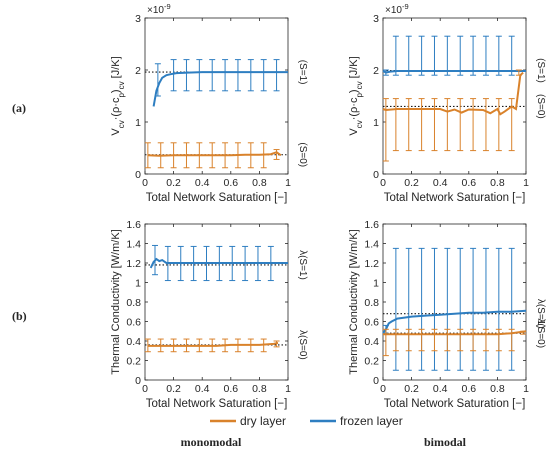  I want to click on row-label-b: (b), so click(19, 316).